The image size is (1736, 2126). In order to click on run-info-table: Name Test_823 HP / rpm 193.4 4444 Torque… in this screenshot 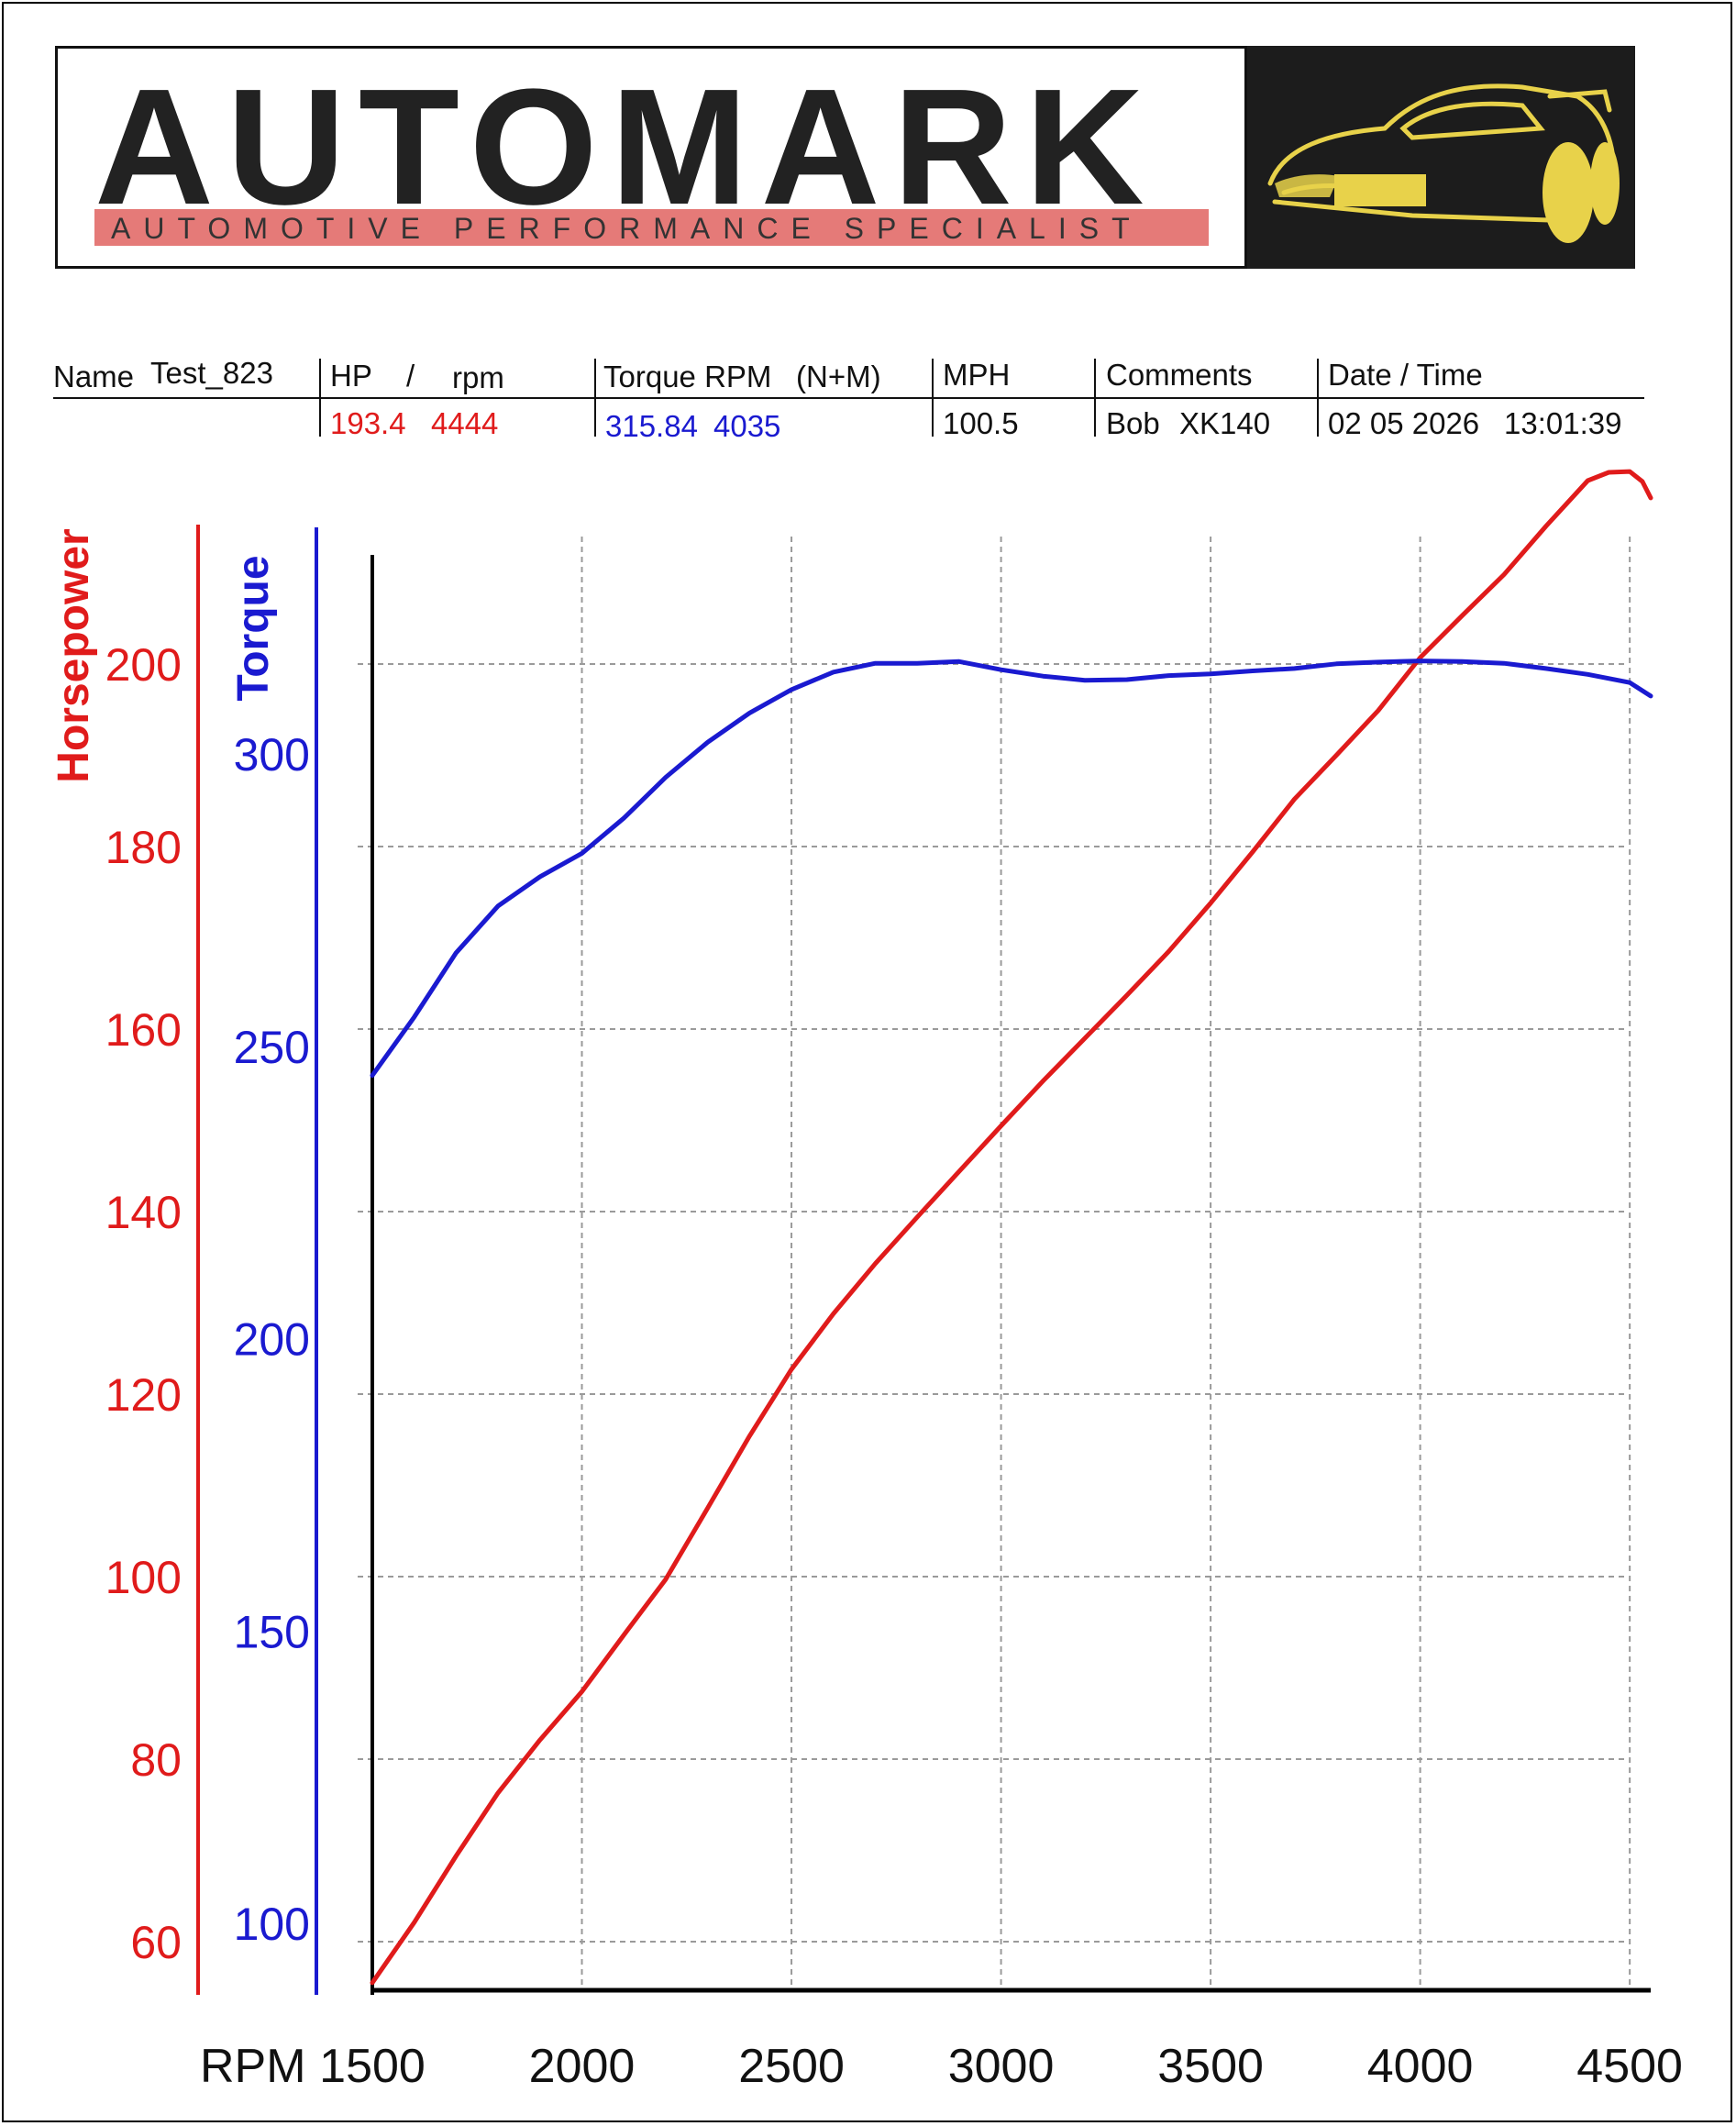, I will do `click(851, 402)`.